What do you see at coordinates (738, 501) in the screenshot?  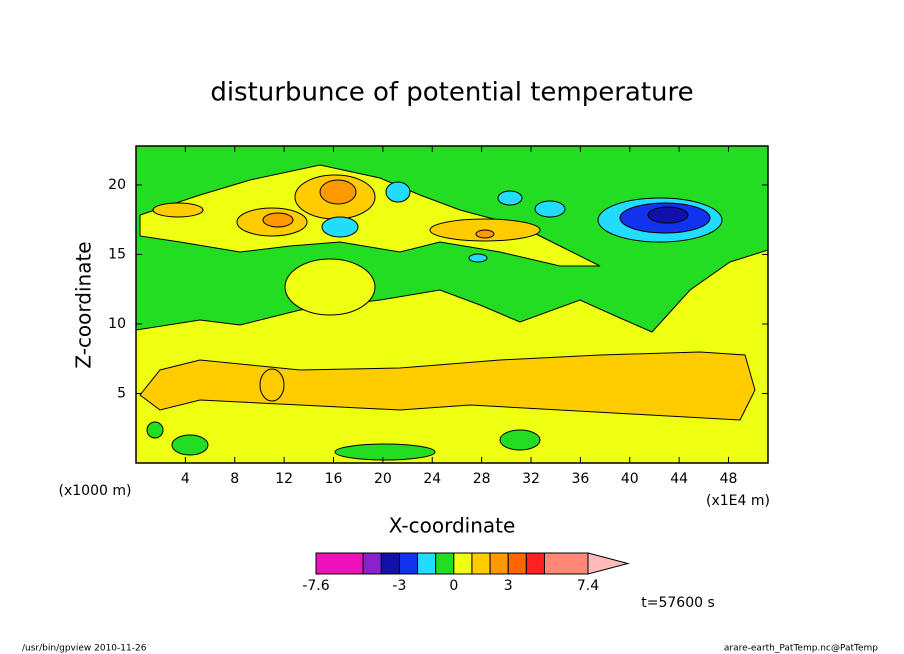 I see `x-unit-secondary: (x1E4 m)` at bounding box center [738, 501].